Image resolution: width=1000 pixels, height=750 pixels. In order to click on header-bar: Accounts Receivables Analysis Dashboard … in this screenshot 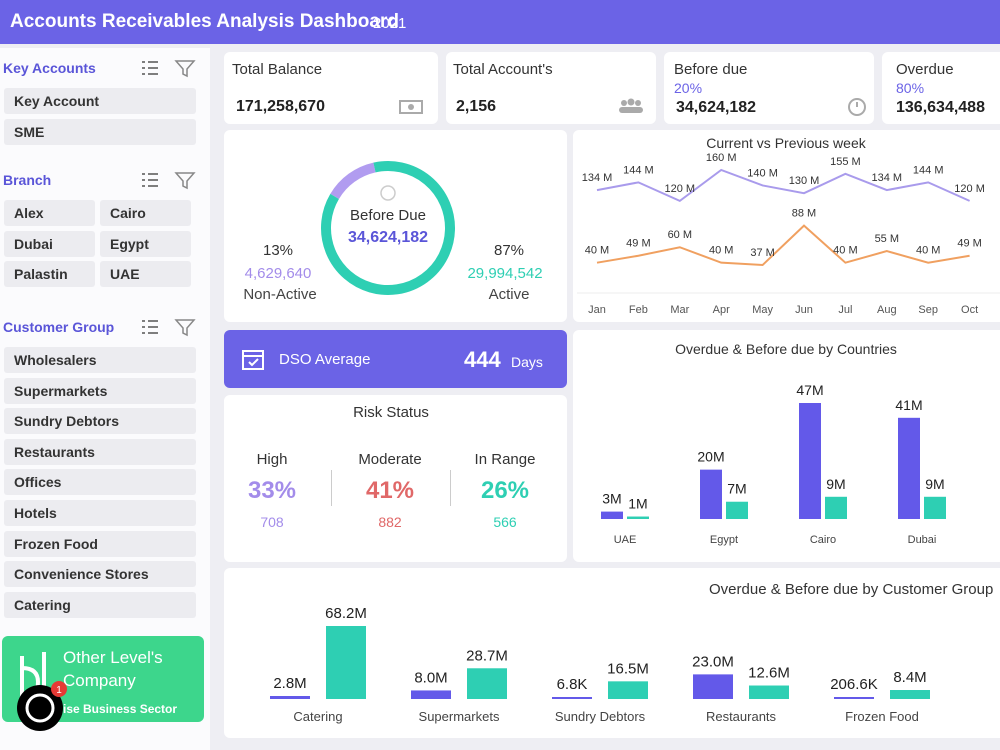, I will do `click(500, 22)`.